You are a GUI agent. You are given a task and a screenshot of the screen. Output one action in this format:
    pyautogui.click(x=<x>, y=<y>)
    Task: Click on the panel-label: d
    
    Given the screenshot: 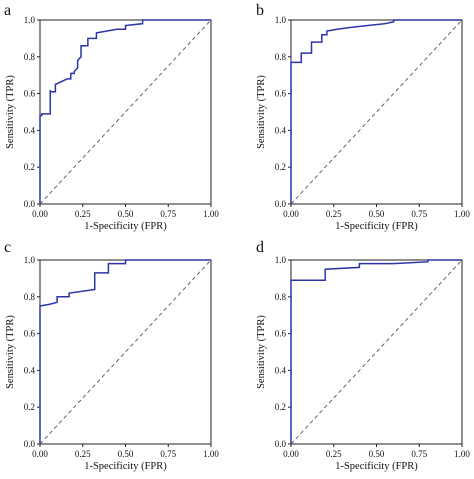 What is the action you would take?
    pyautogui.click(x=260, y=247)
    